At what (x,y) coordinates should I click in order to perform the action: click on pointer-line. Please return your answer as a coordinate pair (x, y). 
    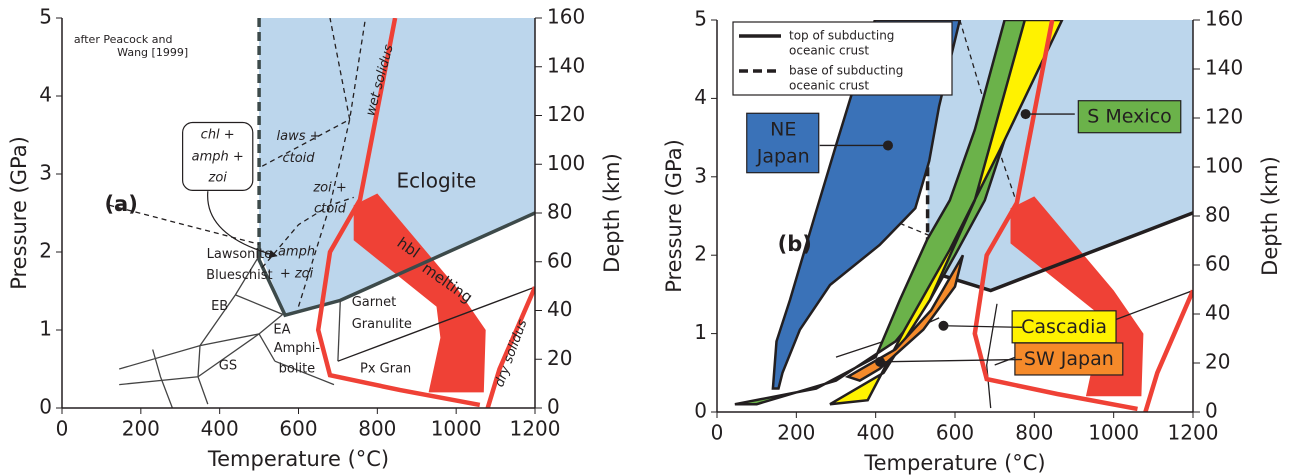
    Looking at the image, I should click on (983, 326).